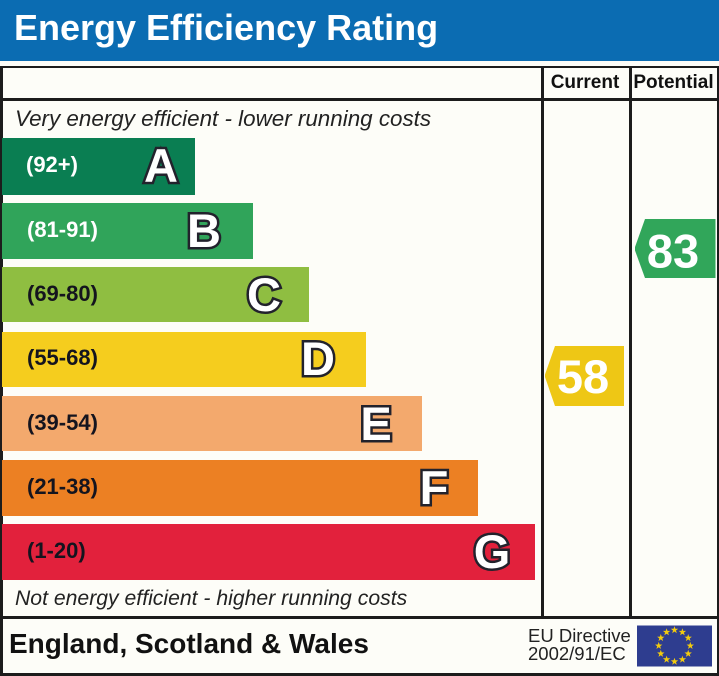 Image resolution: width=719 pixels, height=676 pixels. Describe the element at coordinates (161, 165) in the screenshot. I see `svg-text: A` at that location.